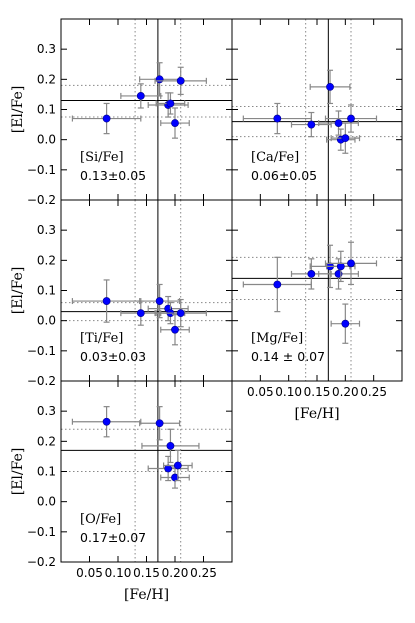 The height and width of the screenshot is (623, 415). I want to click on panel-element-label: [Si/Fe], so click(102, 157).